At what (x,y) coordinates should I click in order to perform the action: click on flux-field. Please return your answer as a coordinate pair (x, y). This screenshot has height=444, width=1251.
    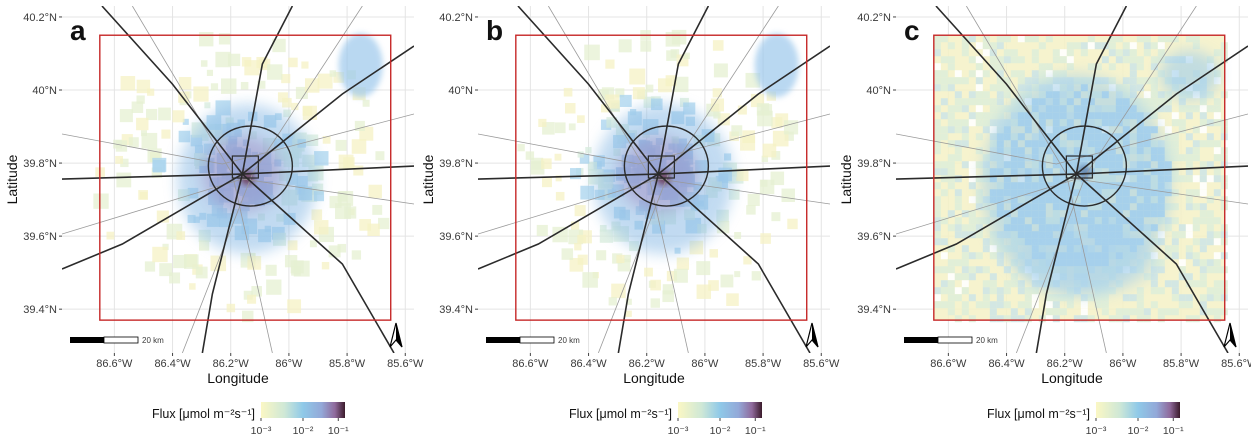
    Looking at the image, I should click on (658, 173).